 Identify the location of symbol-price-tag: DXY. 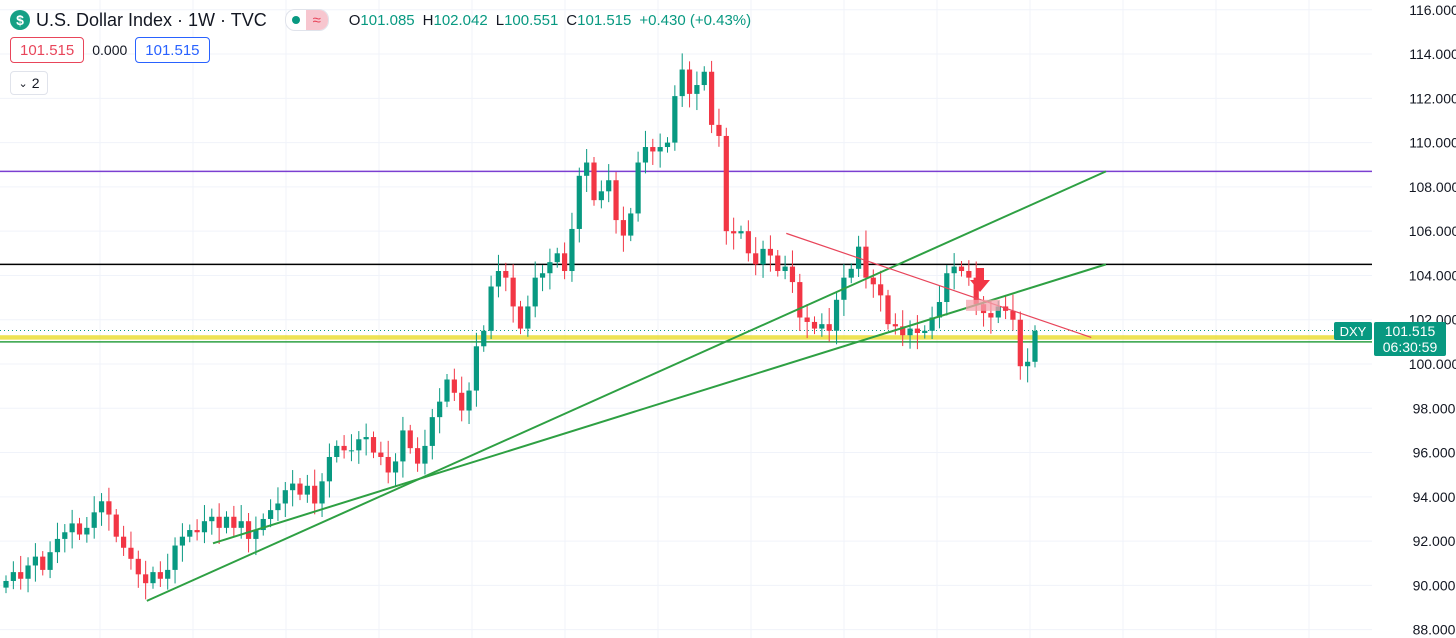
(1353, 331).